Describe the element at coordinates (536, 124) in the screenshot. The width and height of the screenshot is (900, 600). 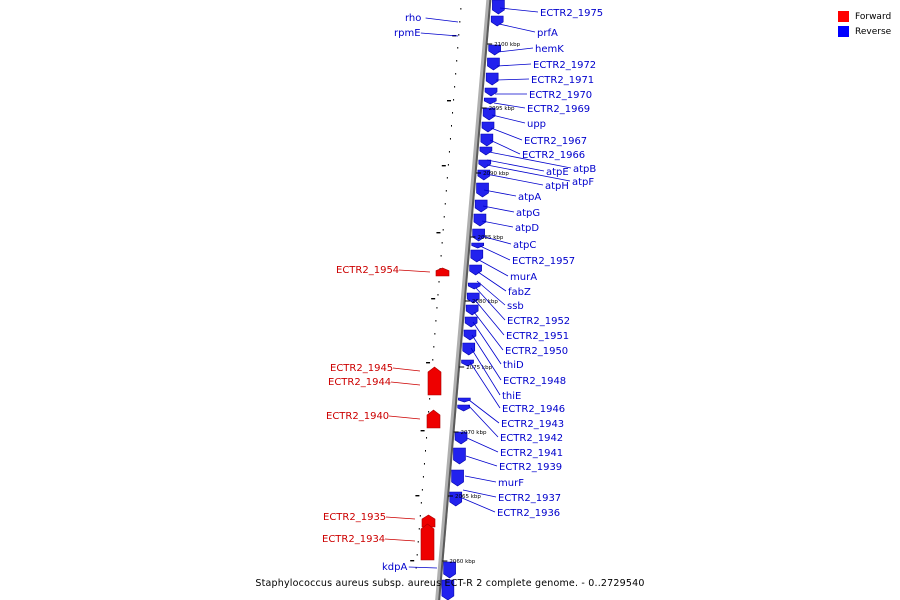
I see `gene-label-upp: upp` at that location.